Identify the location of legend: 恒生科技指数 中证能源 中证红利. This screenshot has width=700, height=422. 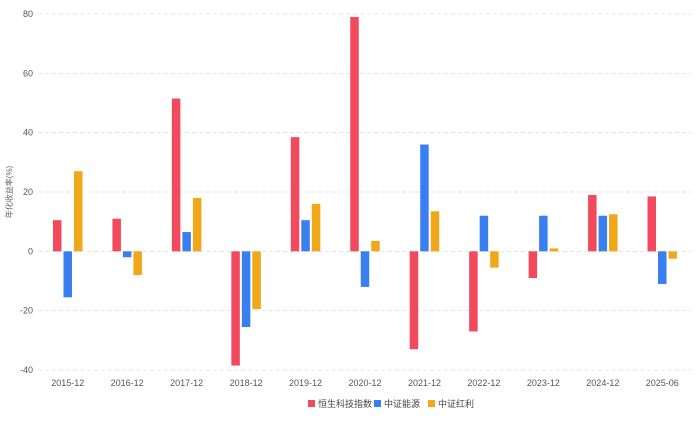
(391, 403).